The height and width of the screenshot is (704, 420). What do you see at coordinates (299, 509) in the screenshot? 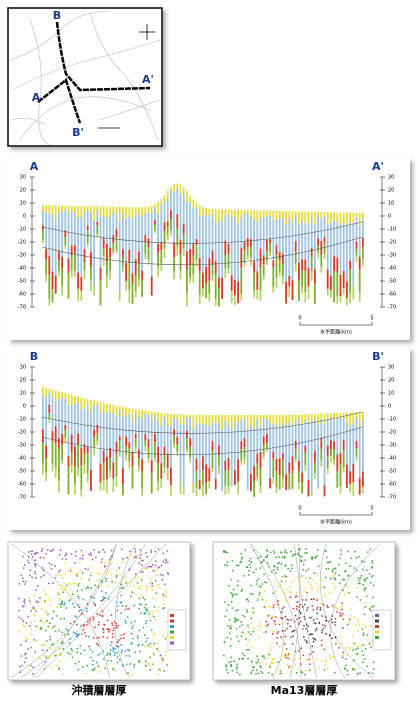
I see `scale-tick-label: 0` at bounding box center [299, 509].